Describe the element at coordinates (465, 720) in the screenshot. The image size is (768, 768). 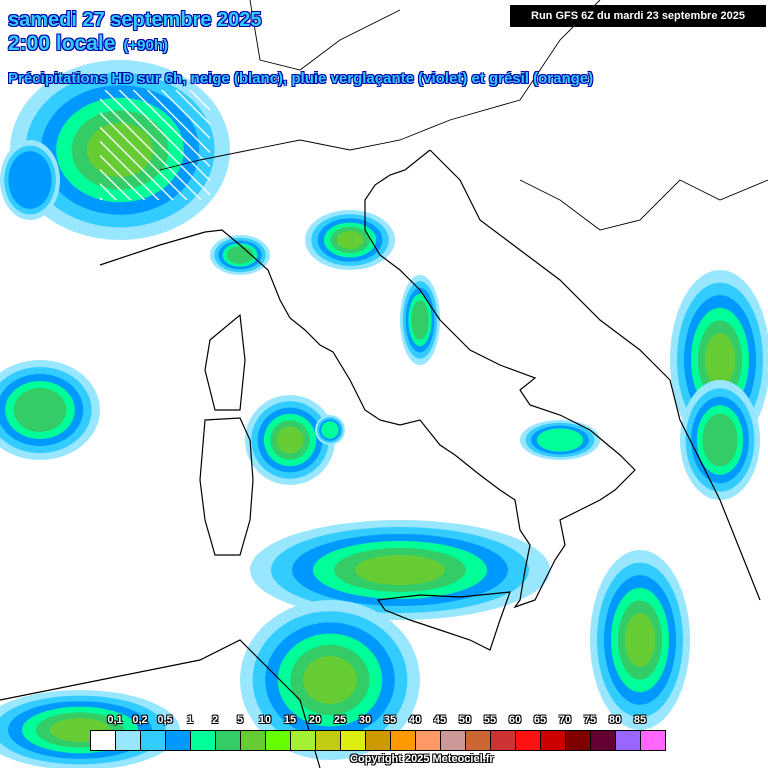
I see `legend-label: 50` at that location.